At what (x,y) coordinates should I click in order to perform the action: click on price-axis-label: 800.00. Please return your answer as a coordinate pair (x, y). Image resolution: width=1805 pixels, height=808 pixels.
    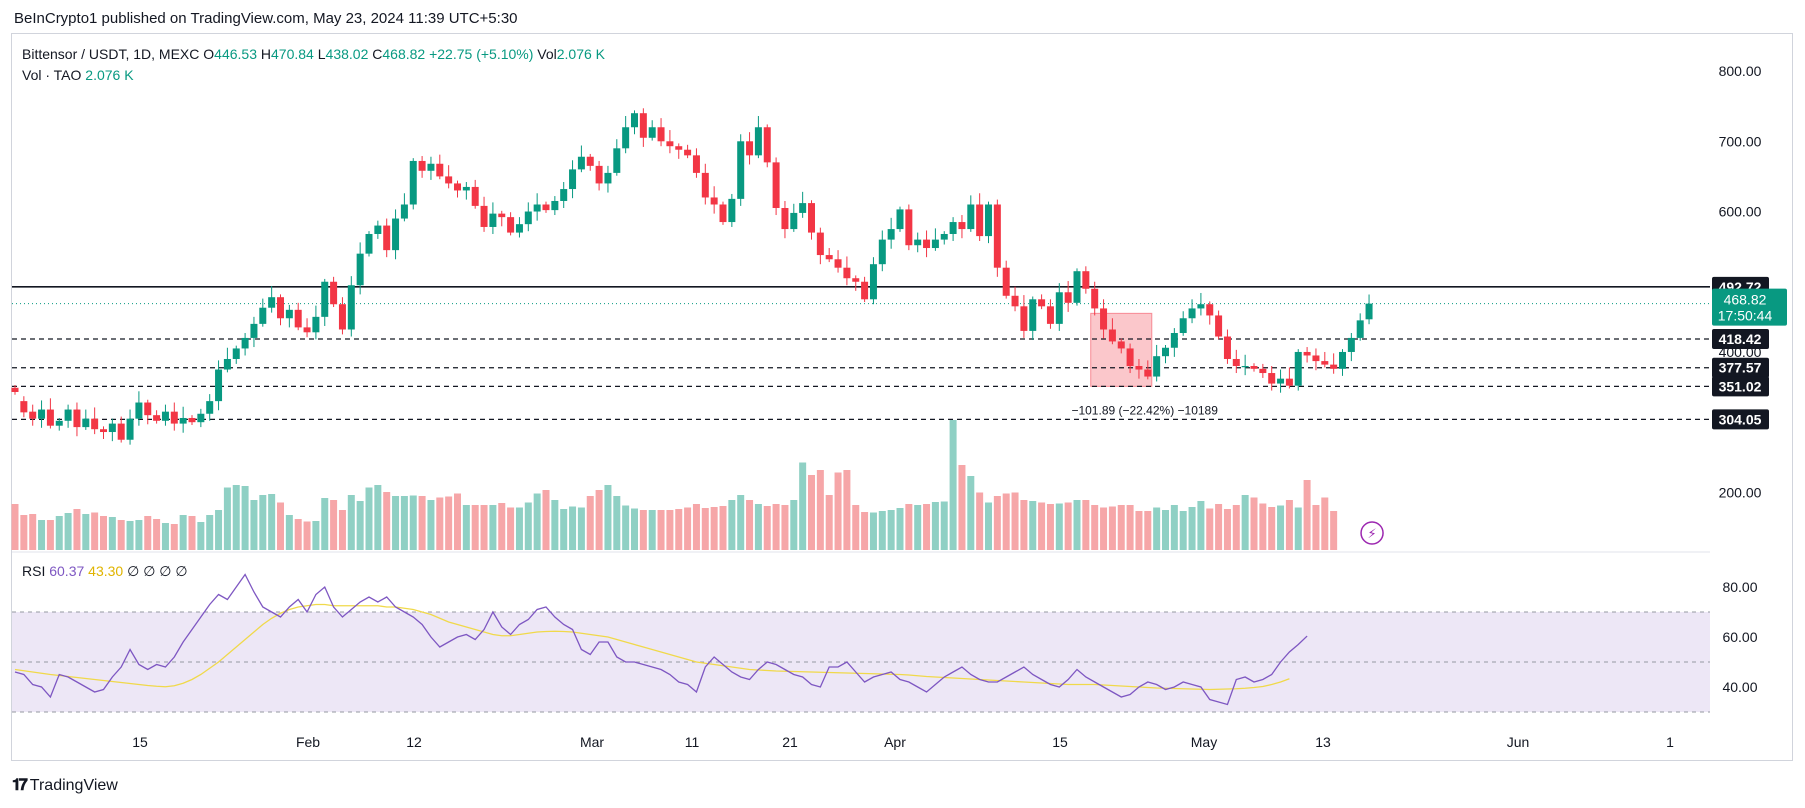
    Looking at the image, I should click on (1740, 71).